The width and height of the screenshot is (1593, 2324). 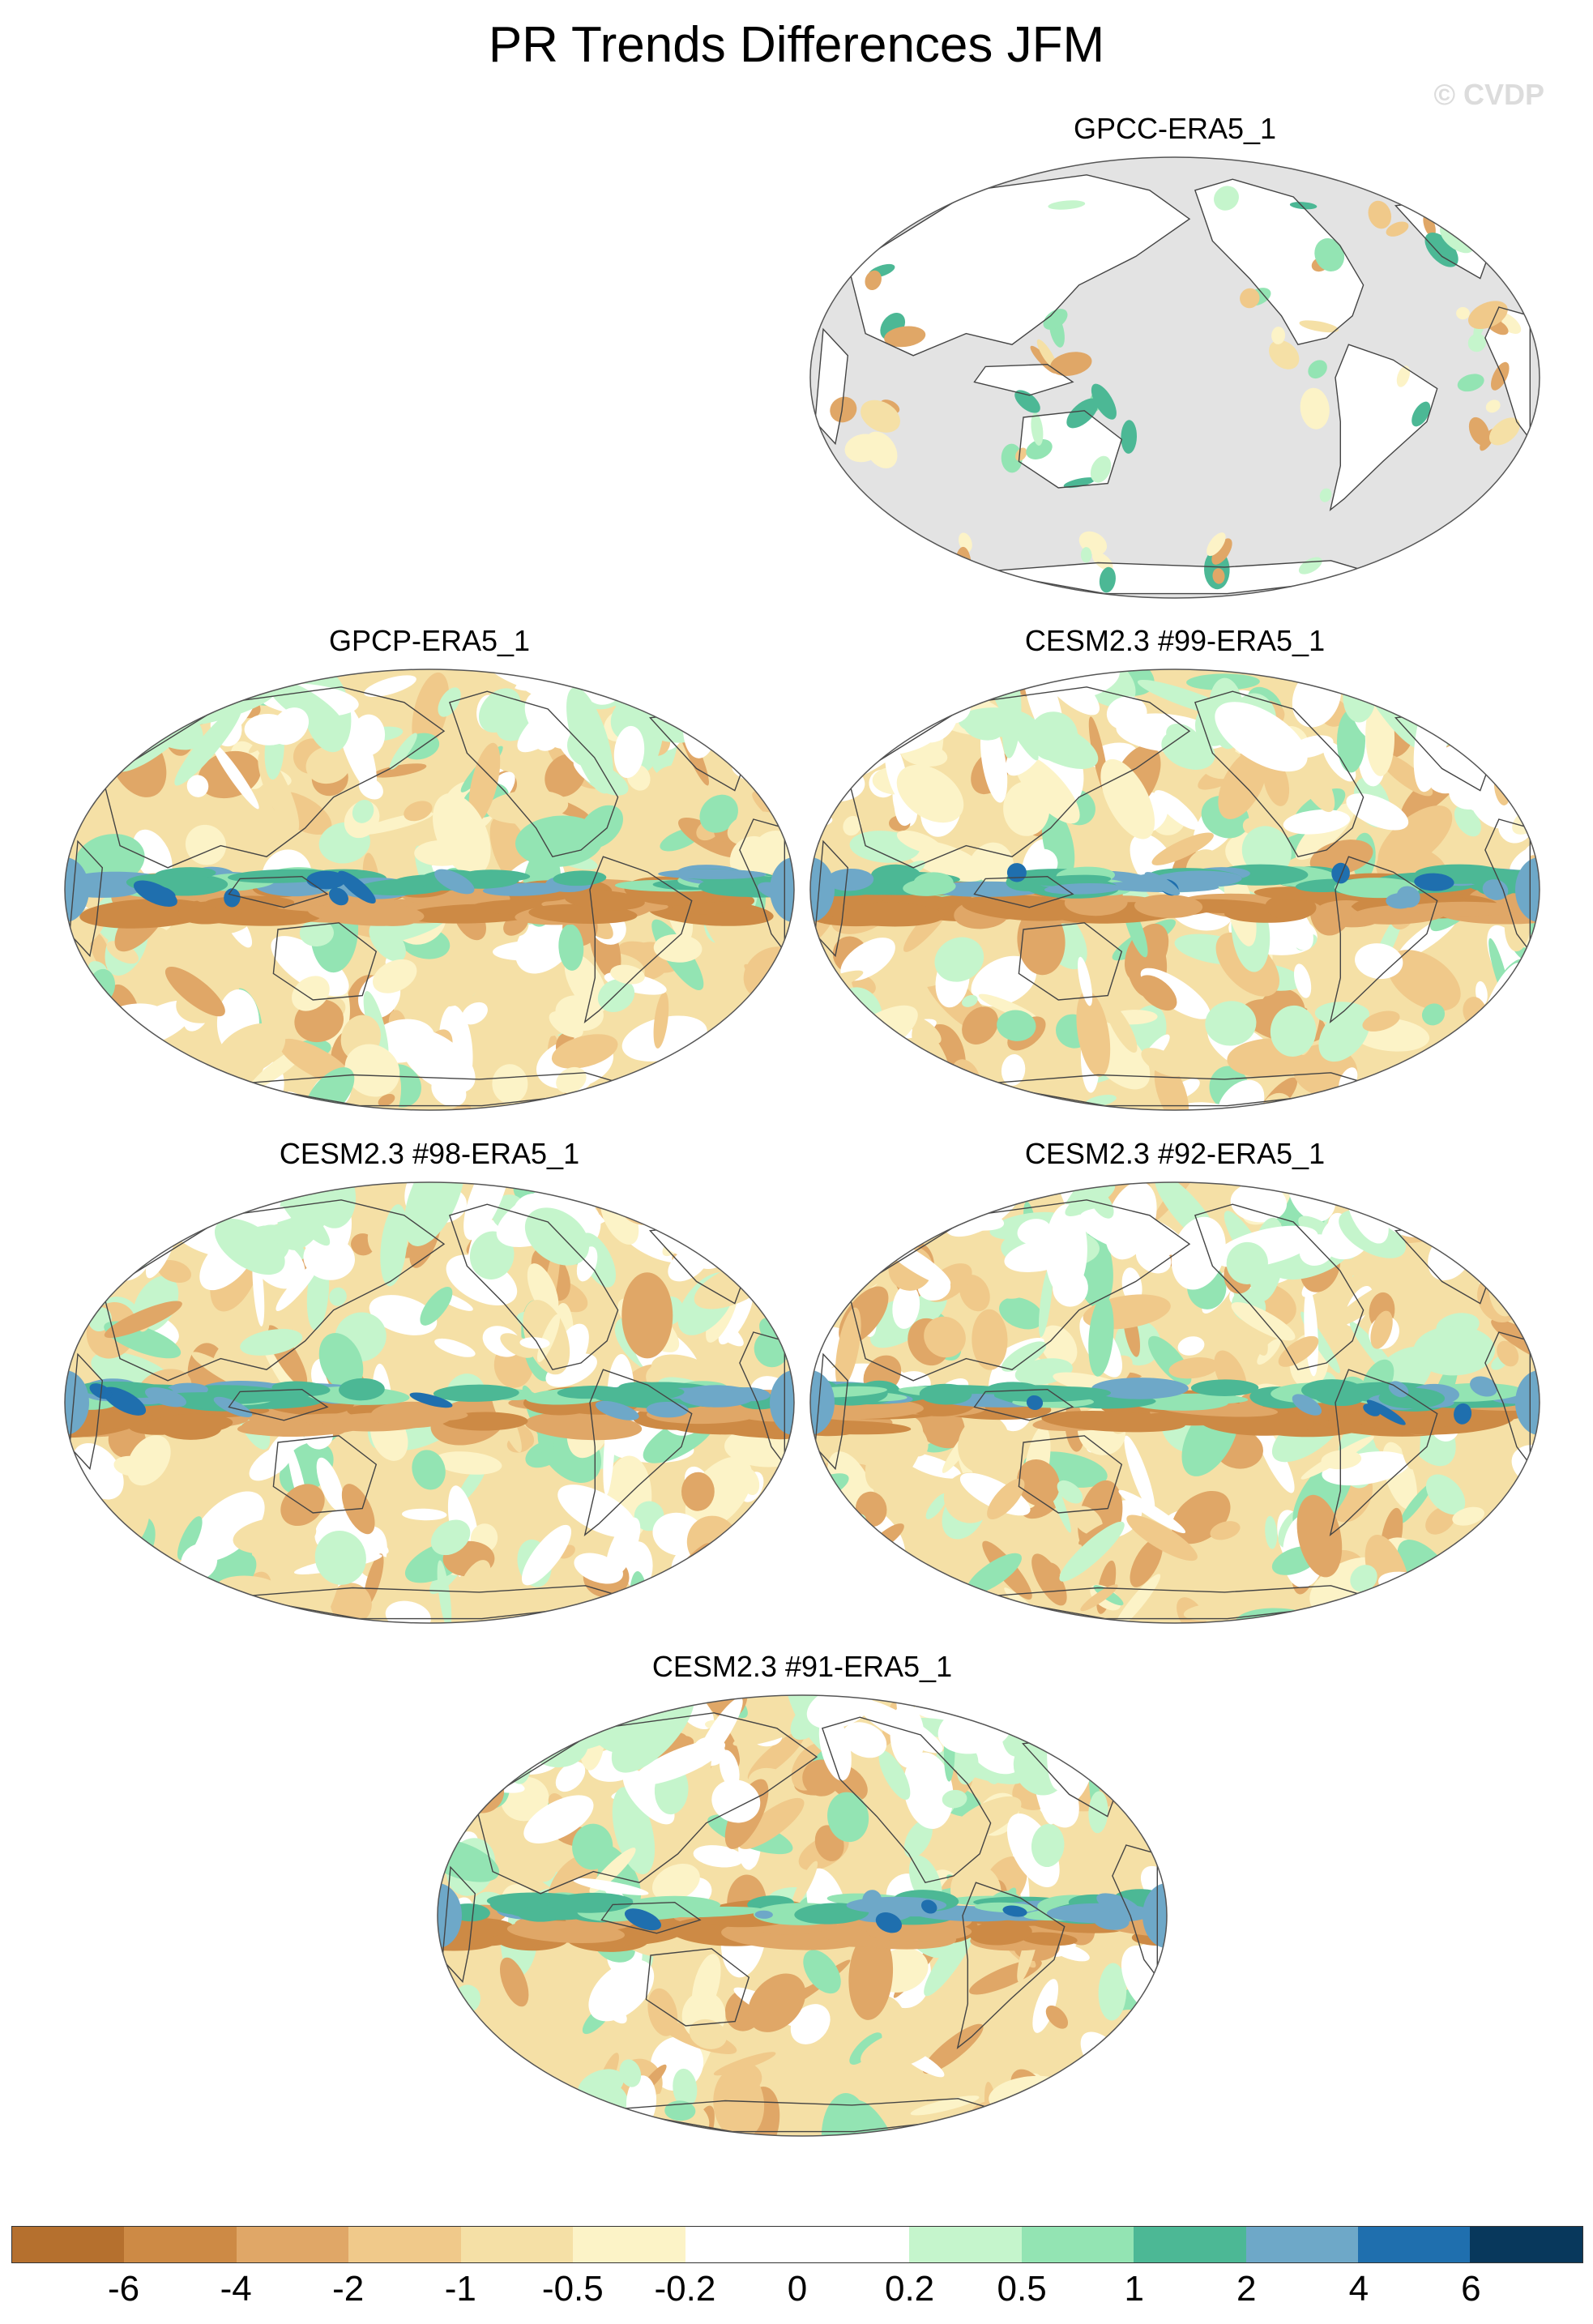 I want to click on map-panel-cesm98: CESM2.3 #98-ERA5_1, so click(x=429, y=1384).